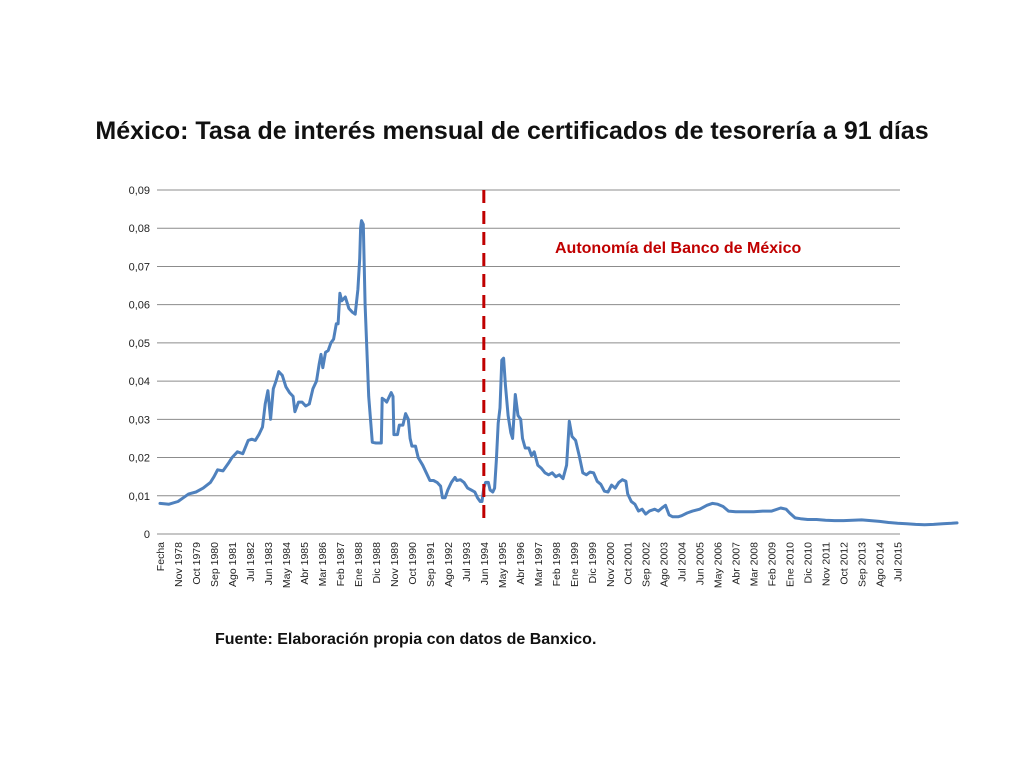 This screenshot has width=1024, height=768. I want to click on x-tick-label: Oct 2001, so click(629, 563).